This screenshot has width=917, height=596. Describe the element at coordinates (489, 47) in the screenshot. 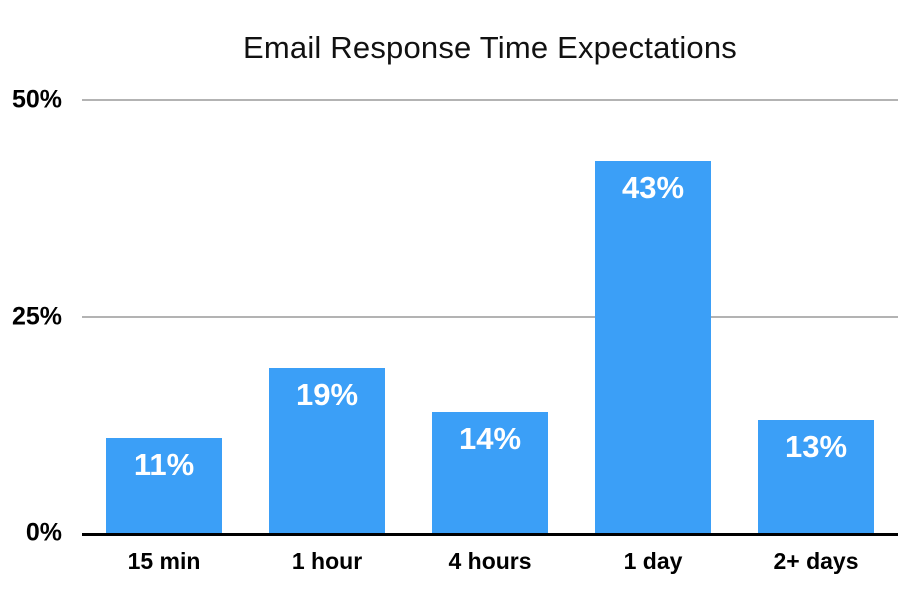

I see `chart-title: Email Response Time Expectations` at that location.